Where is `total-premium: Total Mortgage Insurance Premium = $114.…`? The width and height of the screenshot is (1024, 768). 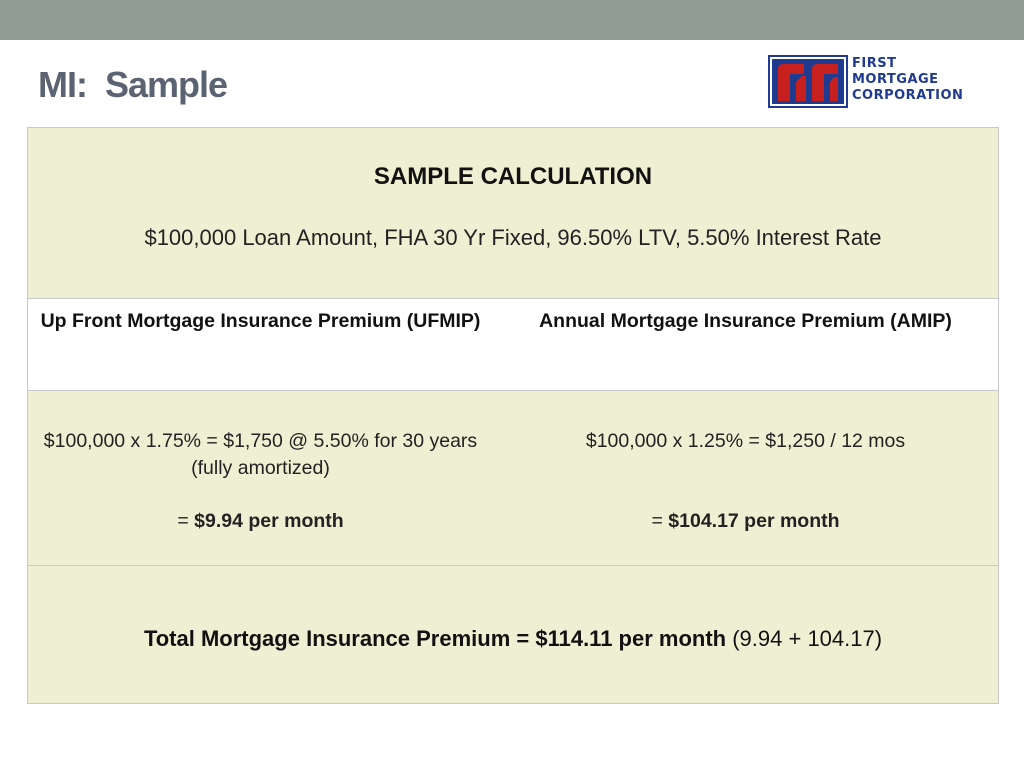
total-premium: Total Mortgage Insurance Premium = $114.… is located at coordinates (513, 639).